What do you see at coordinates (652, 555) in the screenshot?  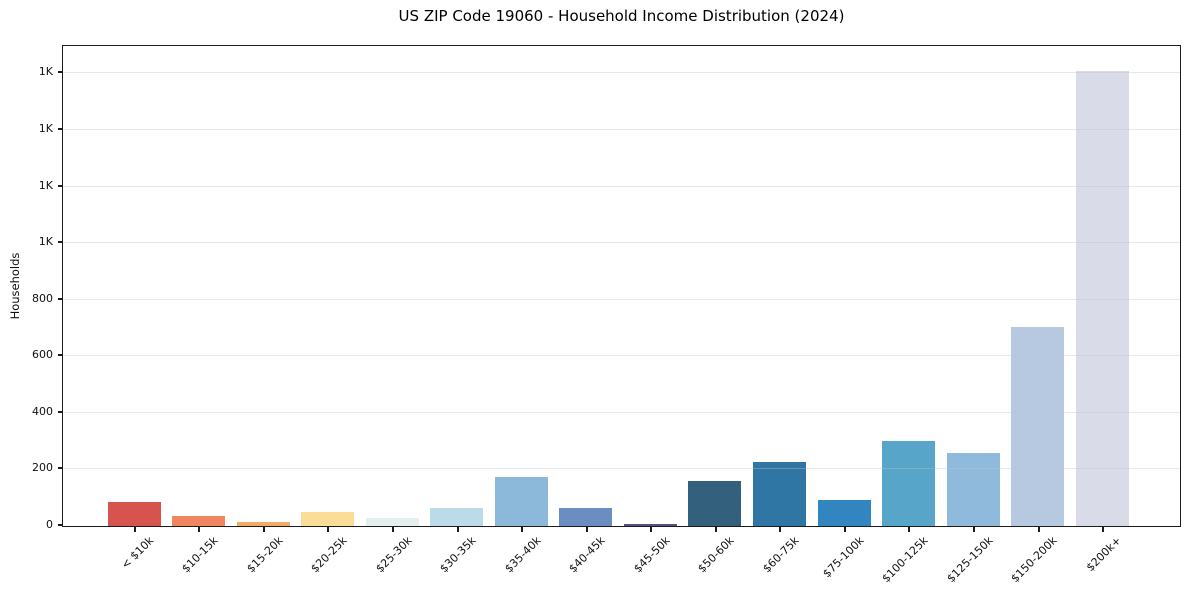 I see `x-tick-label: $45-50k` at bounding box center [652, 555].